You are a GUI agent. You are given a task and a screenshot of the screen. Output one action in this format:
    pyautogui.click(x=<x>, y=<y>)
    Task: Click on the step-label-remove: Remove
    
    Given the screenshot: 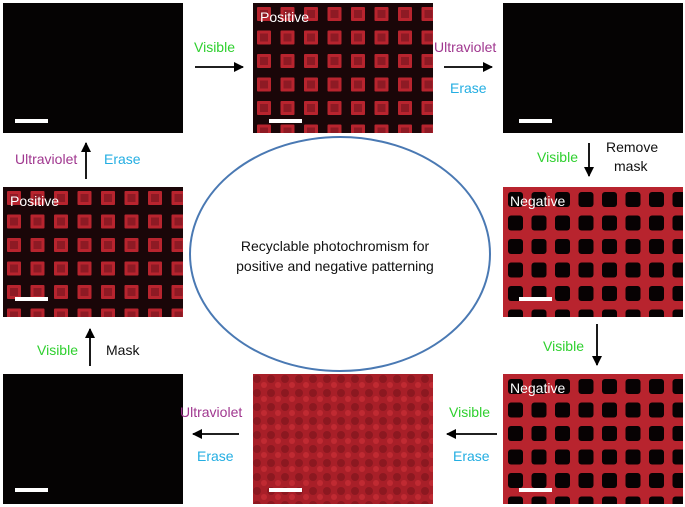 What is the action you would take?
    pyautogui.click(x=632, y=147)
    